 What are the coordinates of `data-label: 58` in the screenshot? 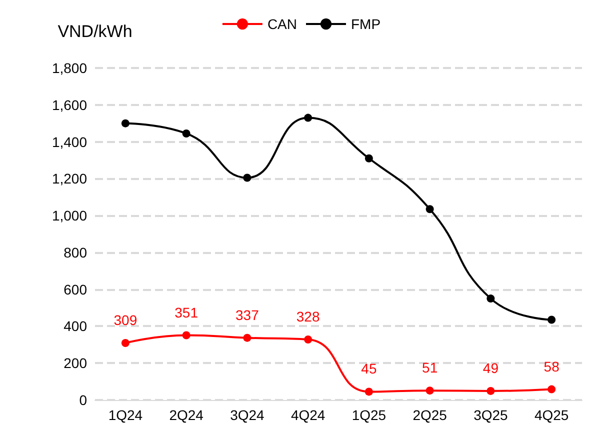 It's located at (552, 366).